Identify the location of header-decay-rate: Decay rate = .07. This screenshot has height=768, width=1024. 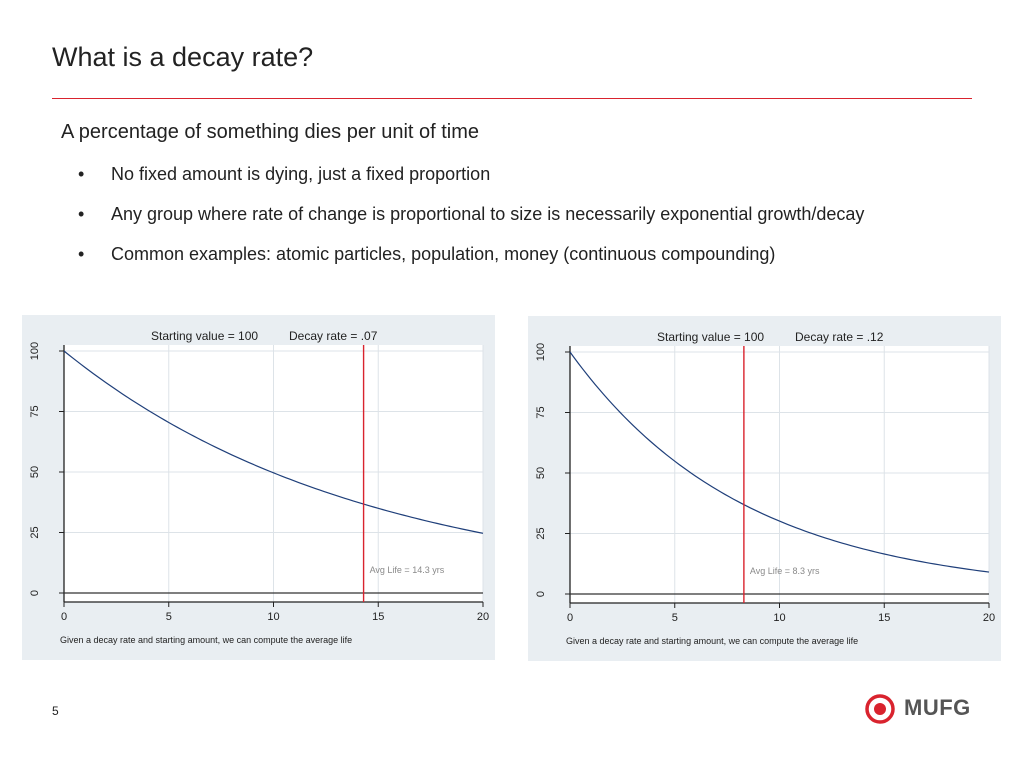
(333, 336).